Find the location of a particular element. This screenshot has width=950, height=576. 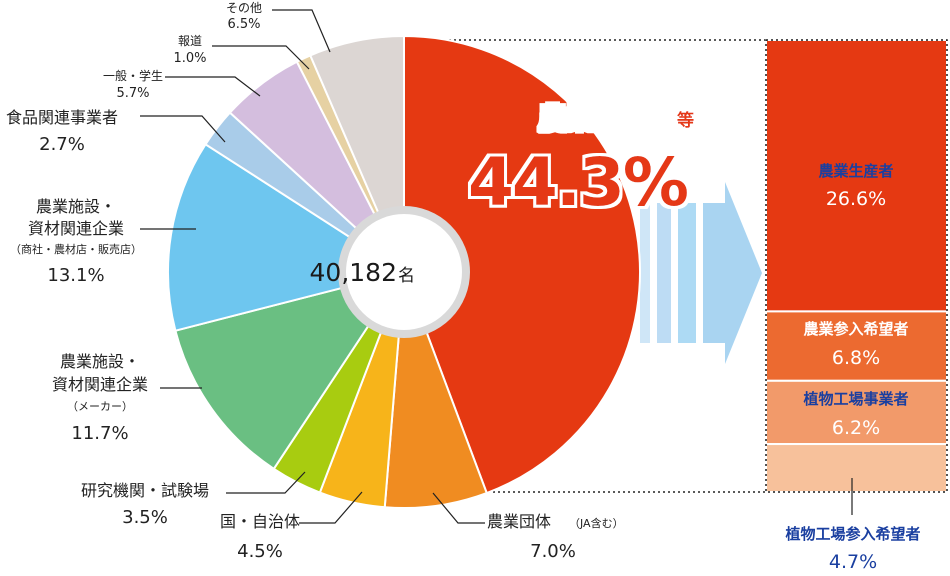

label-press-pct: 1.0% is located at coordinates (189, 58).